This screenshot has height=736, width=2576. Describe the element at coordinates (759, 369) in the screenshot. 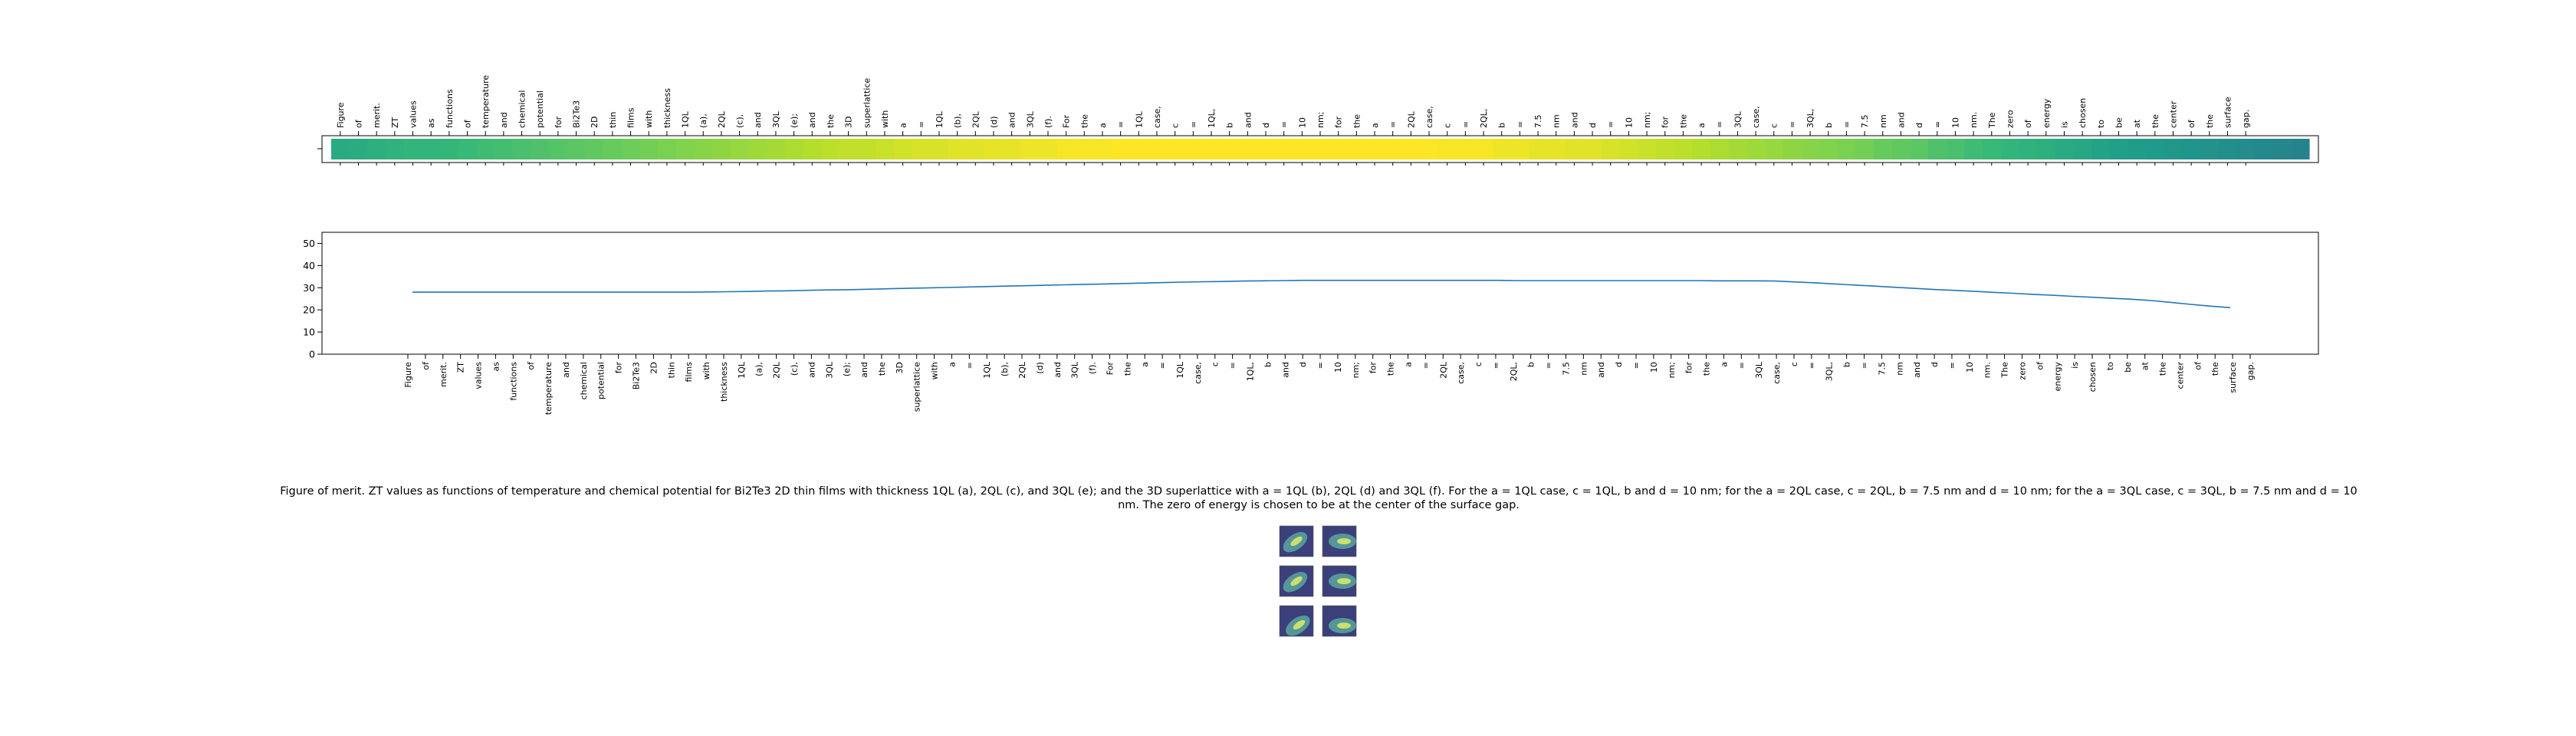

I see `x-tick-label: (a),` at that location.